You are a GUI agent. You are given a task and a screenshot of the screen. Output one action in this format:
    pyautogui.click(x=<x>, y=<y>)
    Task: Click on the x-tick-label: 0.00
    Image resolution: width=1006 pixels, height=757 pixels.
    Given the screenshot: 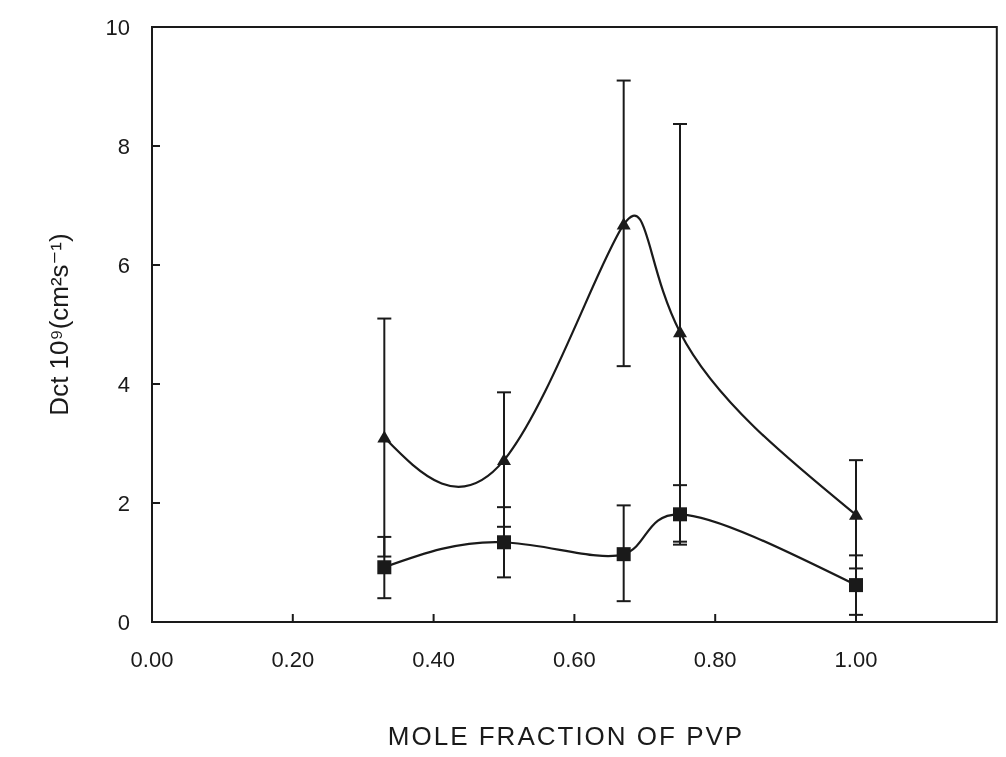 What is the action you would take?
    pyautogui.click(x=152, y=659)
    